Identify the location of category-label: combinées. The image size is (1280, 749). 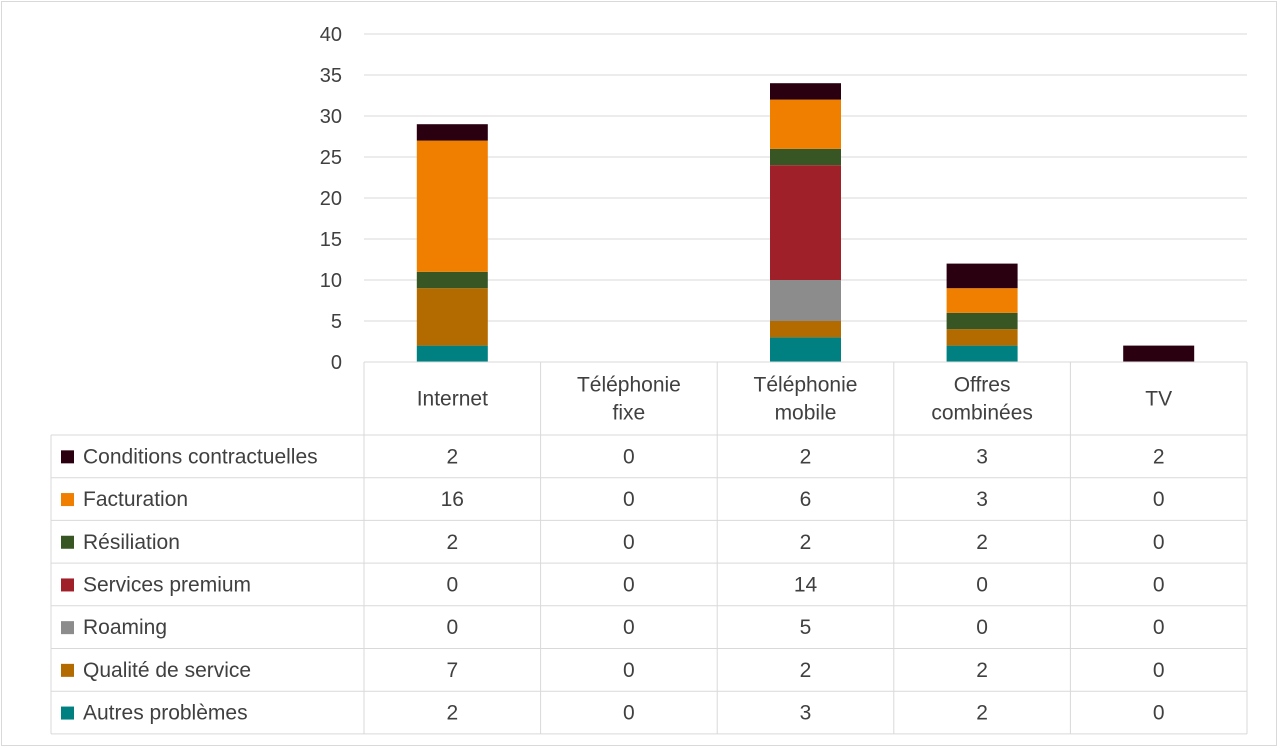
(982, 413).